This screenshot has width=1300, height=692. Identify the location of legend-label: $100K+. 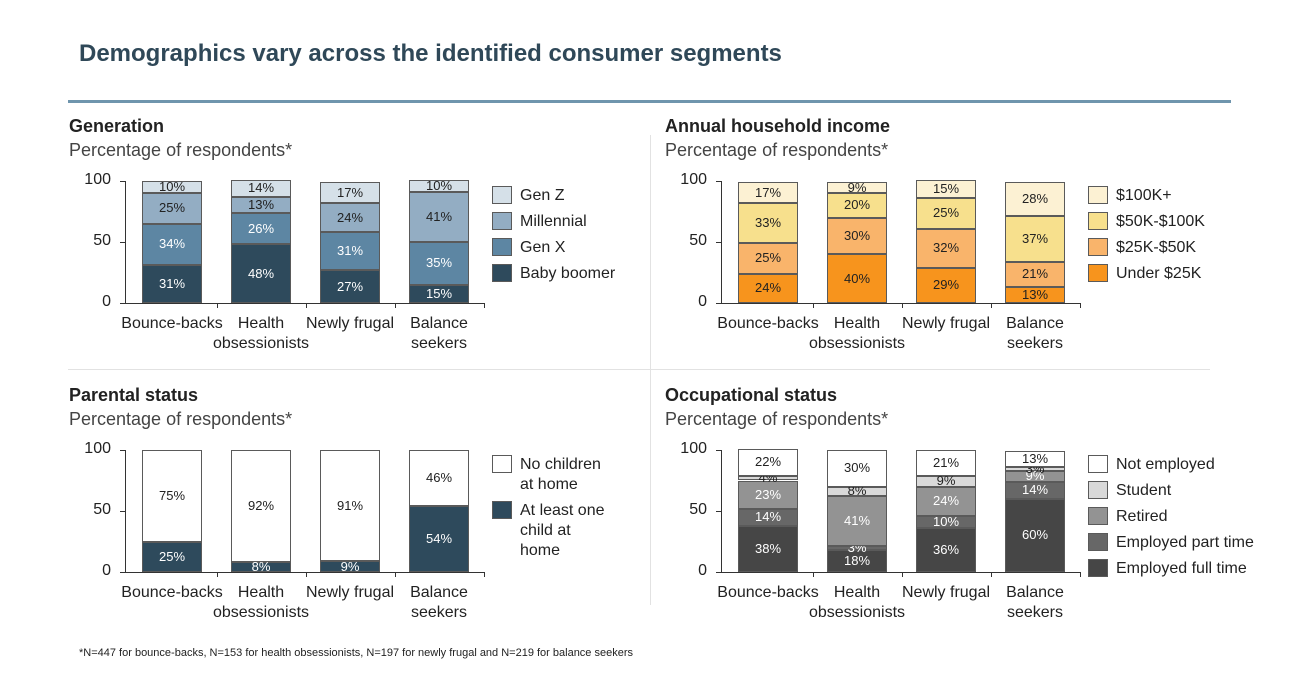
(1144, 195).